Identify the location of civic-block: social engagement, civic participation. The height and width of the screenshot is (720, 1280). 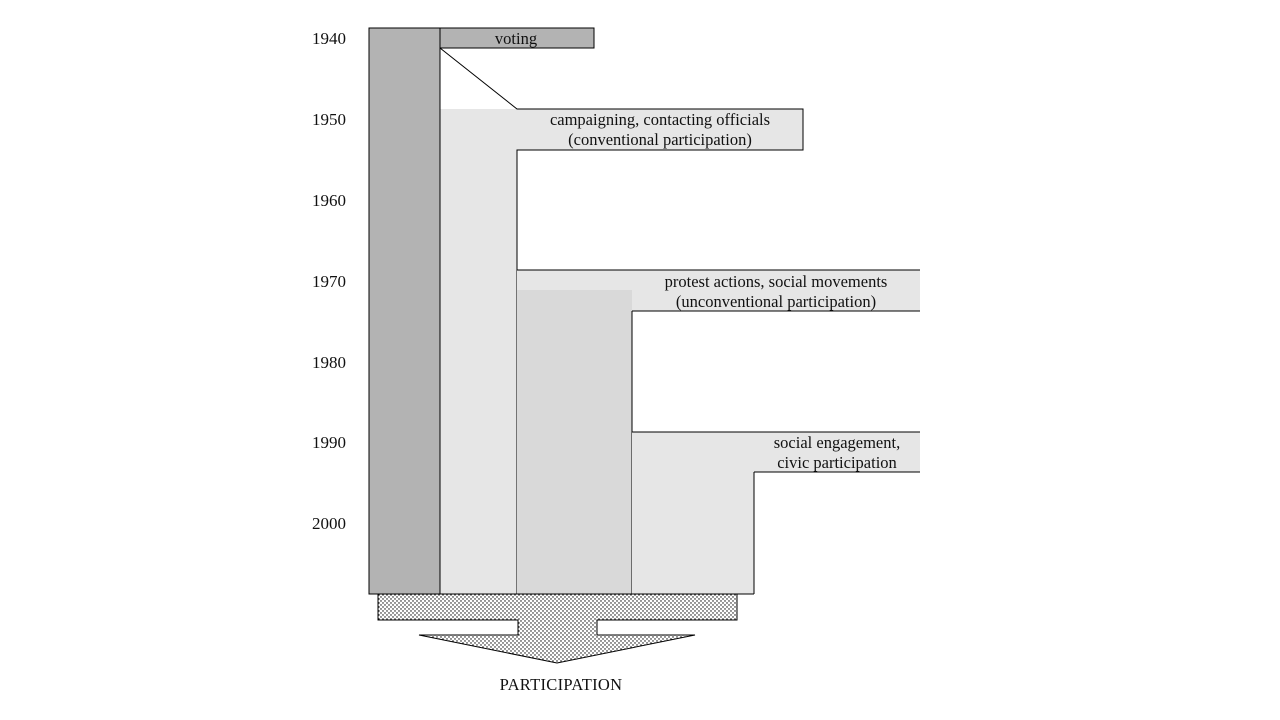
(776, 512).